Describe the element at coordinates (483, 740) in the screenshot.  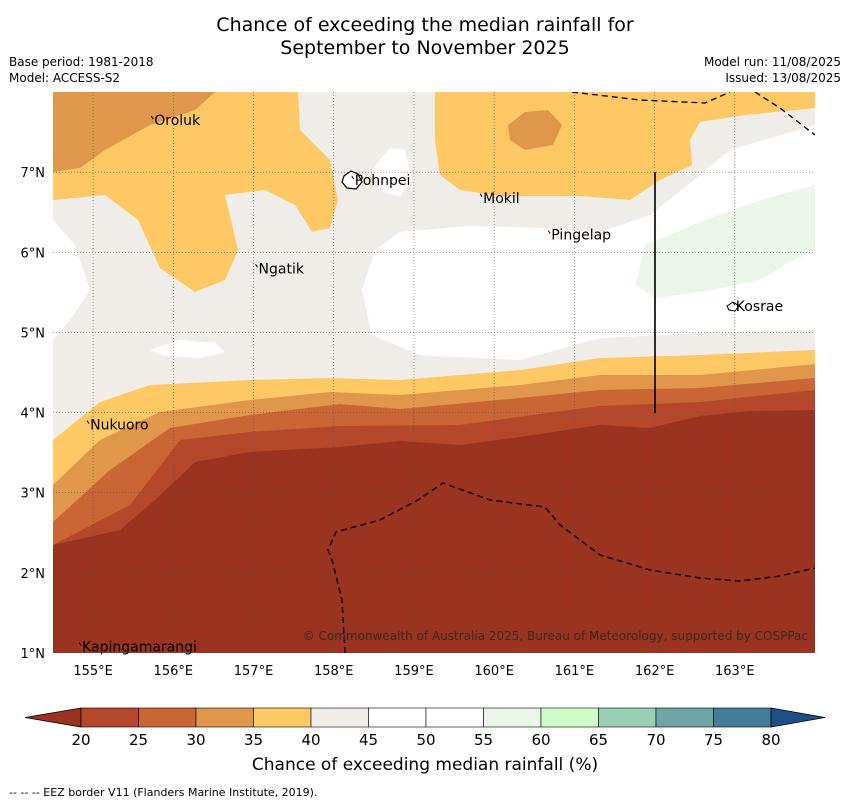
I see `colorbar-tick-label: 55` at that location.